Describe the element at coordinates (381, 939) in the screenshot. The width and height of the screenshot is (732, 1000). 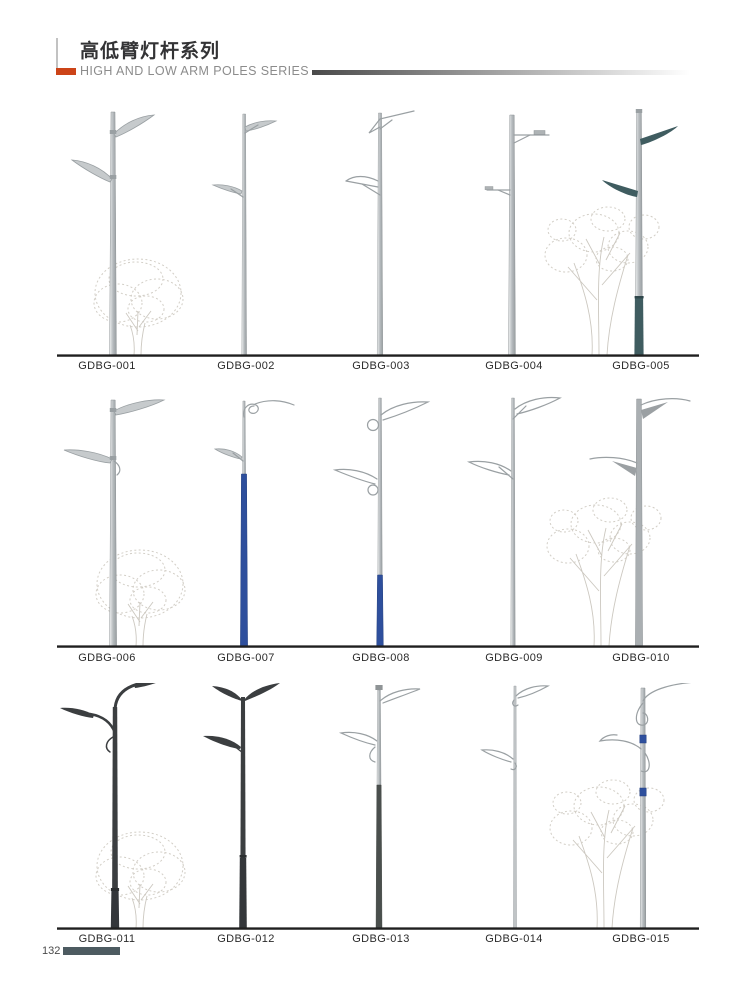
I see `product-code-gdbg-013: GDBG-013` at that location.